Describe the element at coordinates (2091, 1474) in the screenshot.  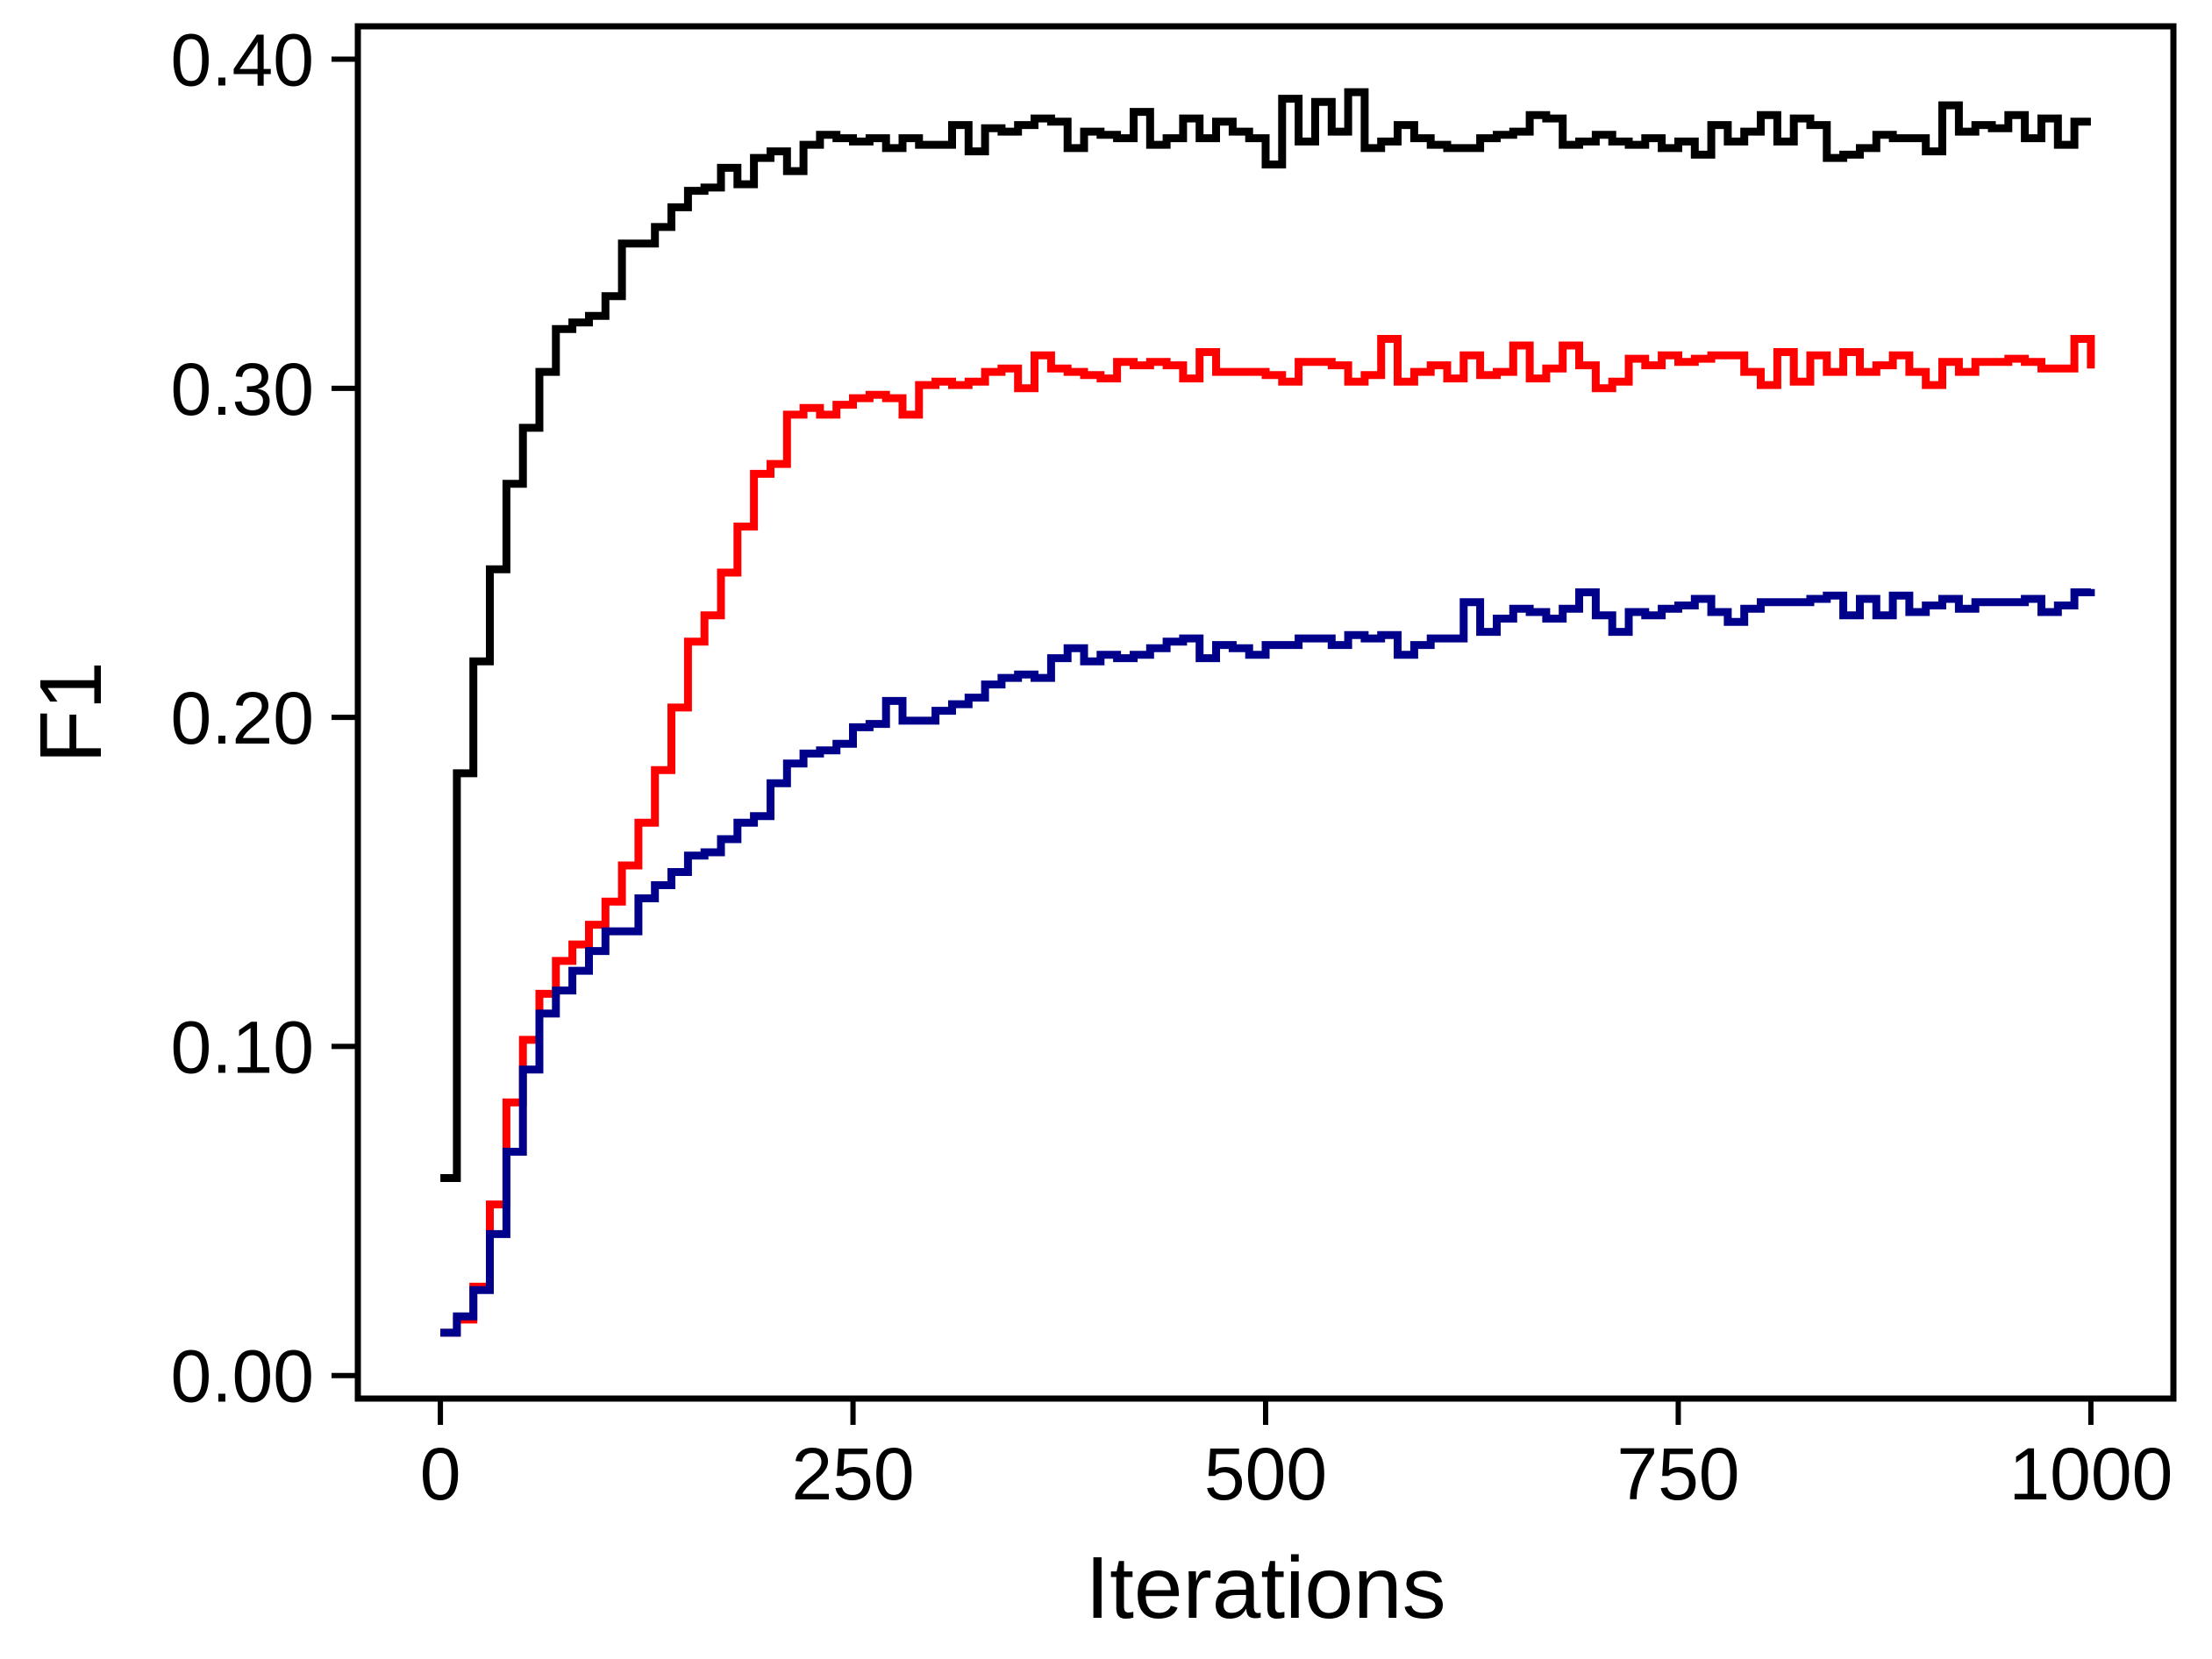
I see `x-tick-label: 1000` at that location.